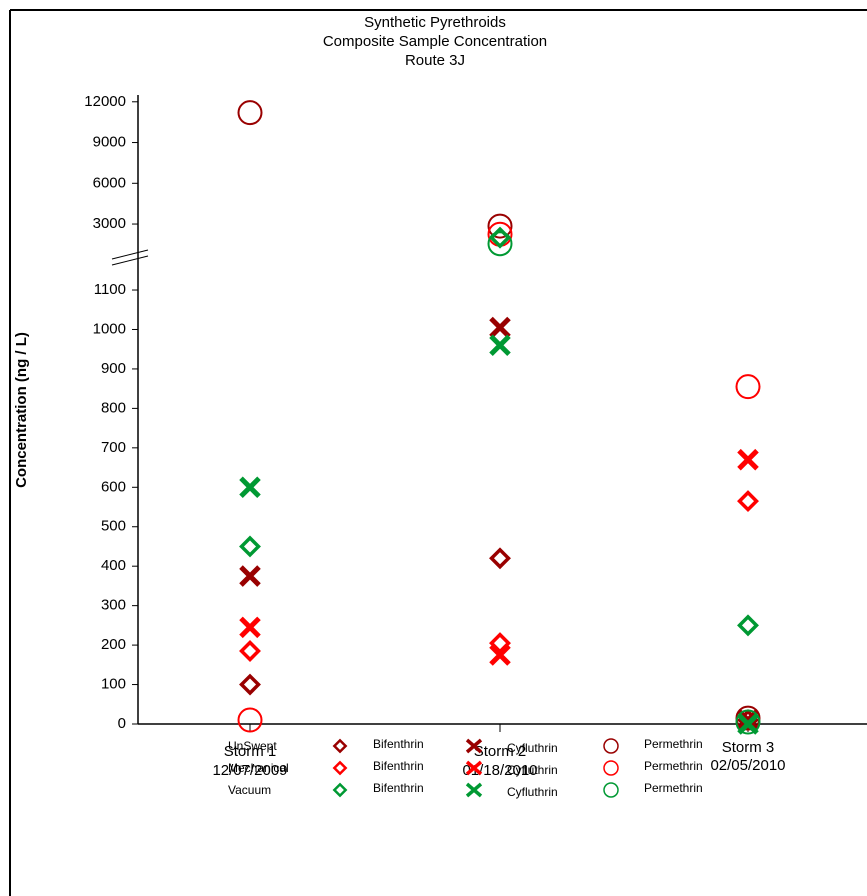 Image resolution: width=867 pixels, height=896 pixels. I want to click on x-tick-date: 01/18/2010, so click(499, 770).